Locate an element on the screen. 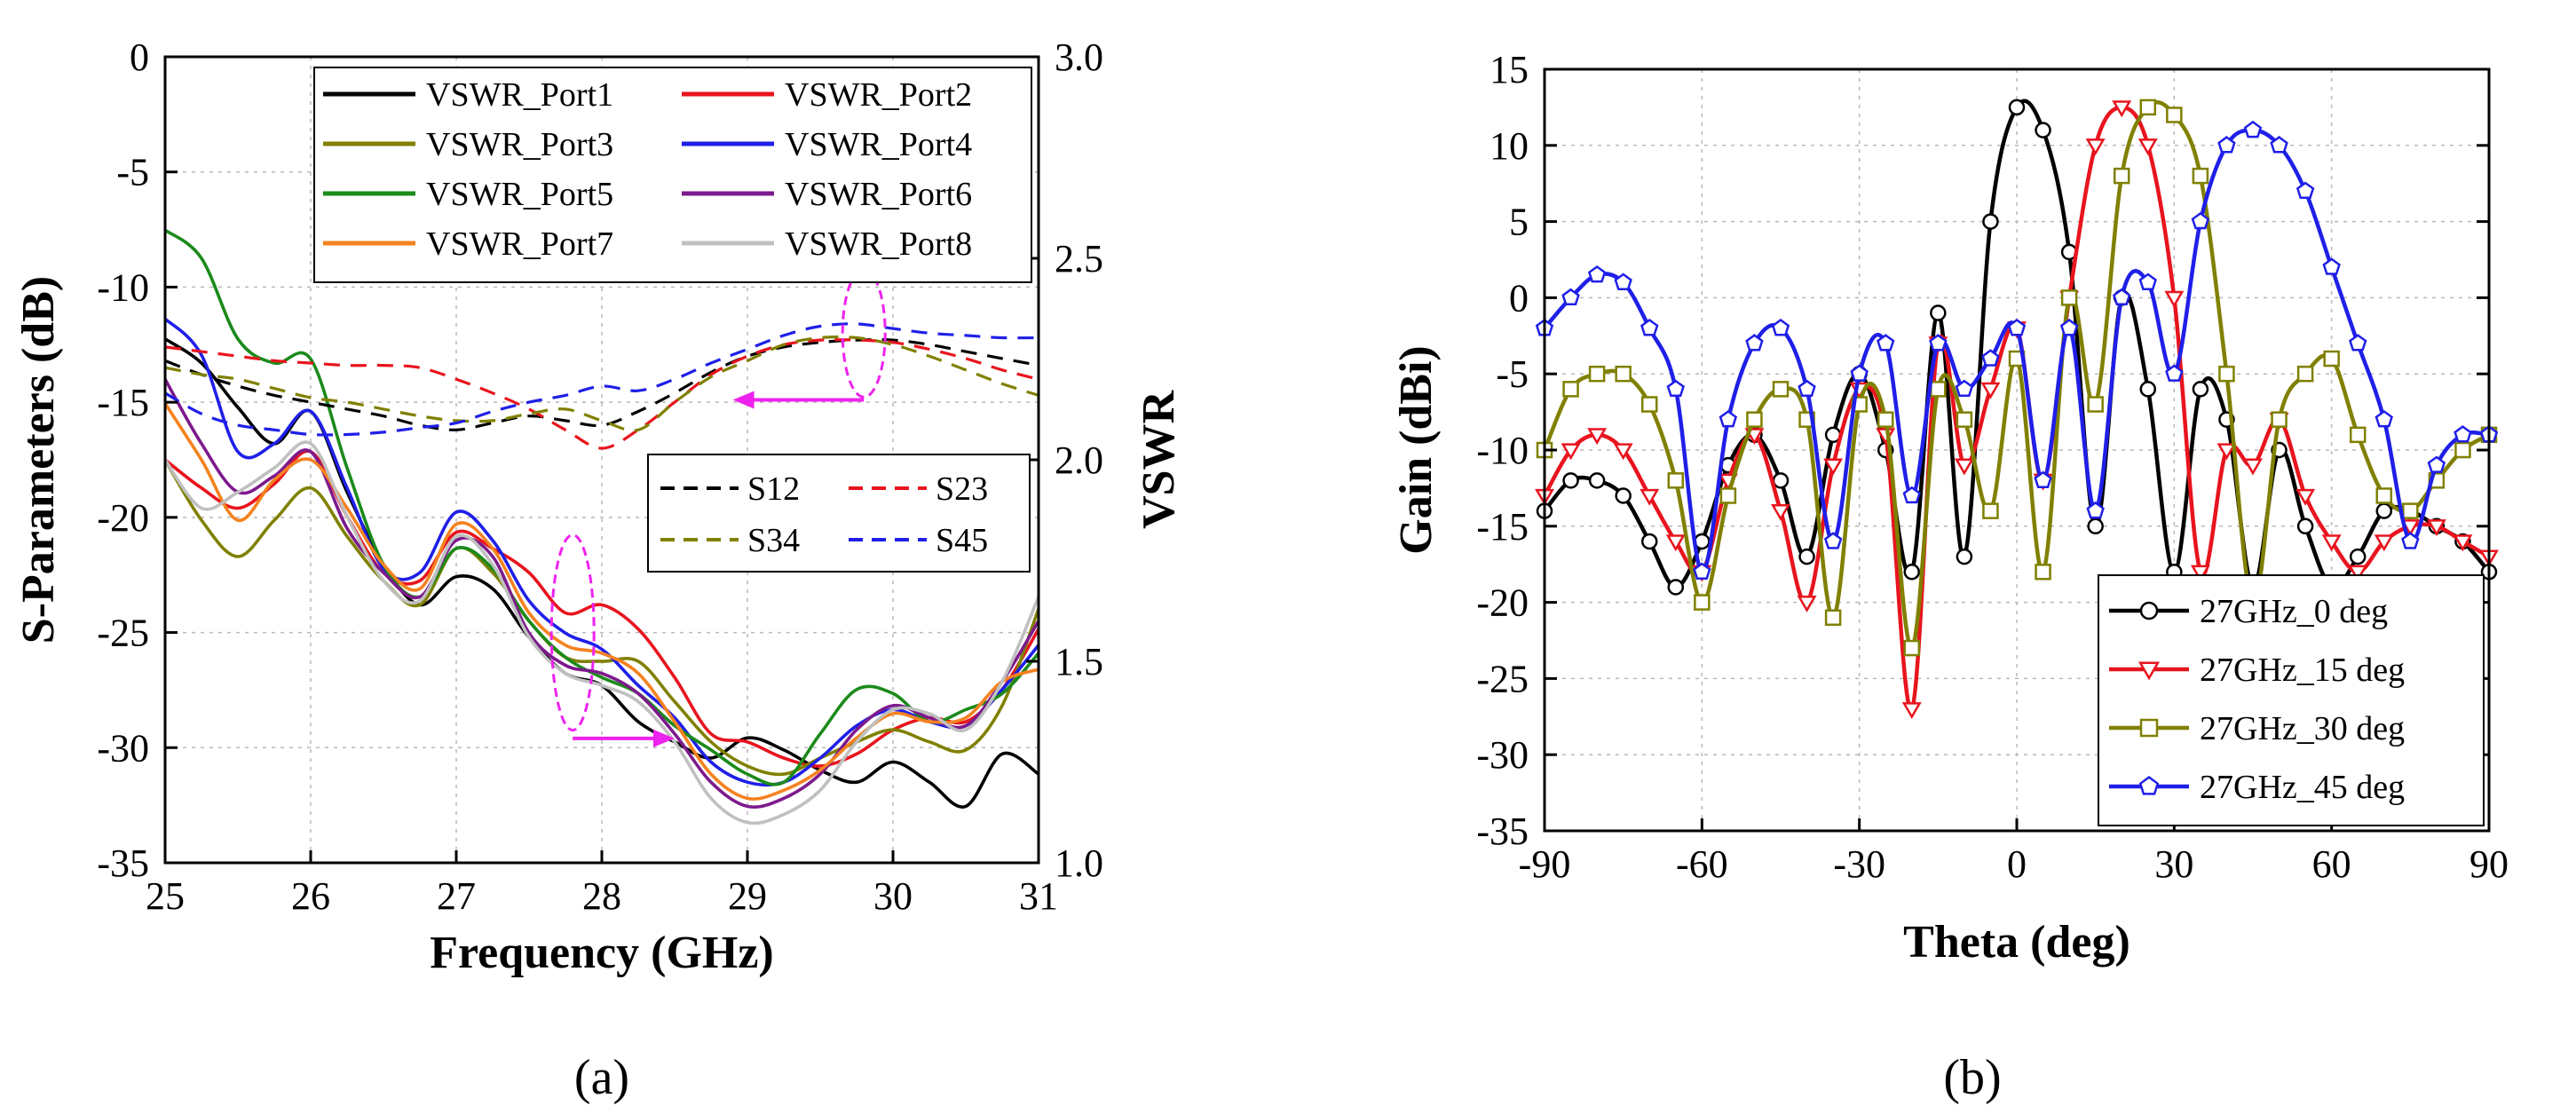 The image size is (2576, 1114). chart-a-y-tick-label: -35 is located at coordinates (123, 863).